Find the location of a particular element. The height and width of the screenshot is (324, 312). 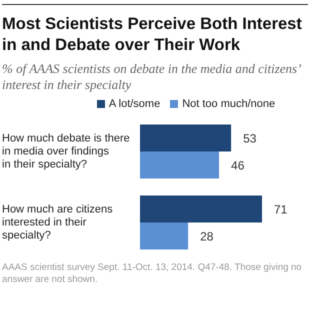

legend-label: Not too much/none is located at coordinates (229, 104).